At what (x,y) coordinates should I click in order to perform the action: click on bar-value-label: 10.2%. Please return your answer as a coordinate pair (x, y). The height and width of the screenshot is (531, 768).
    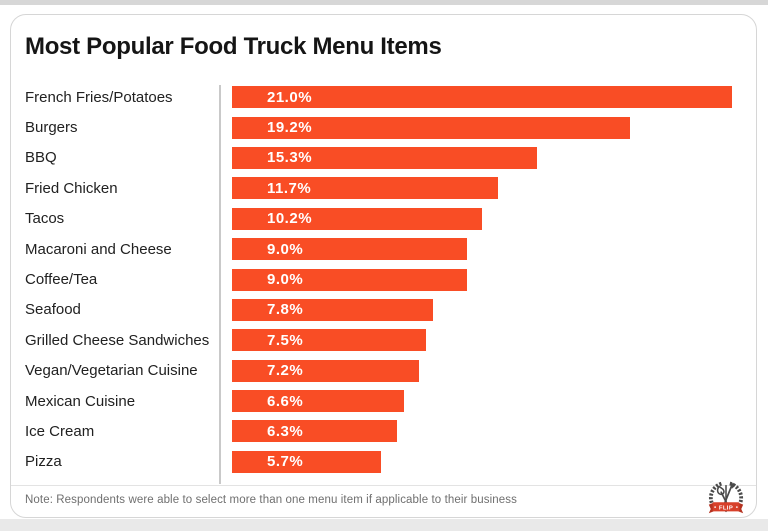
    Looking at the image, I should click on (290, 219).